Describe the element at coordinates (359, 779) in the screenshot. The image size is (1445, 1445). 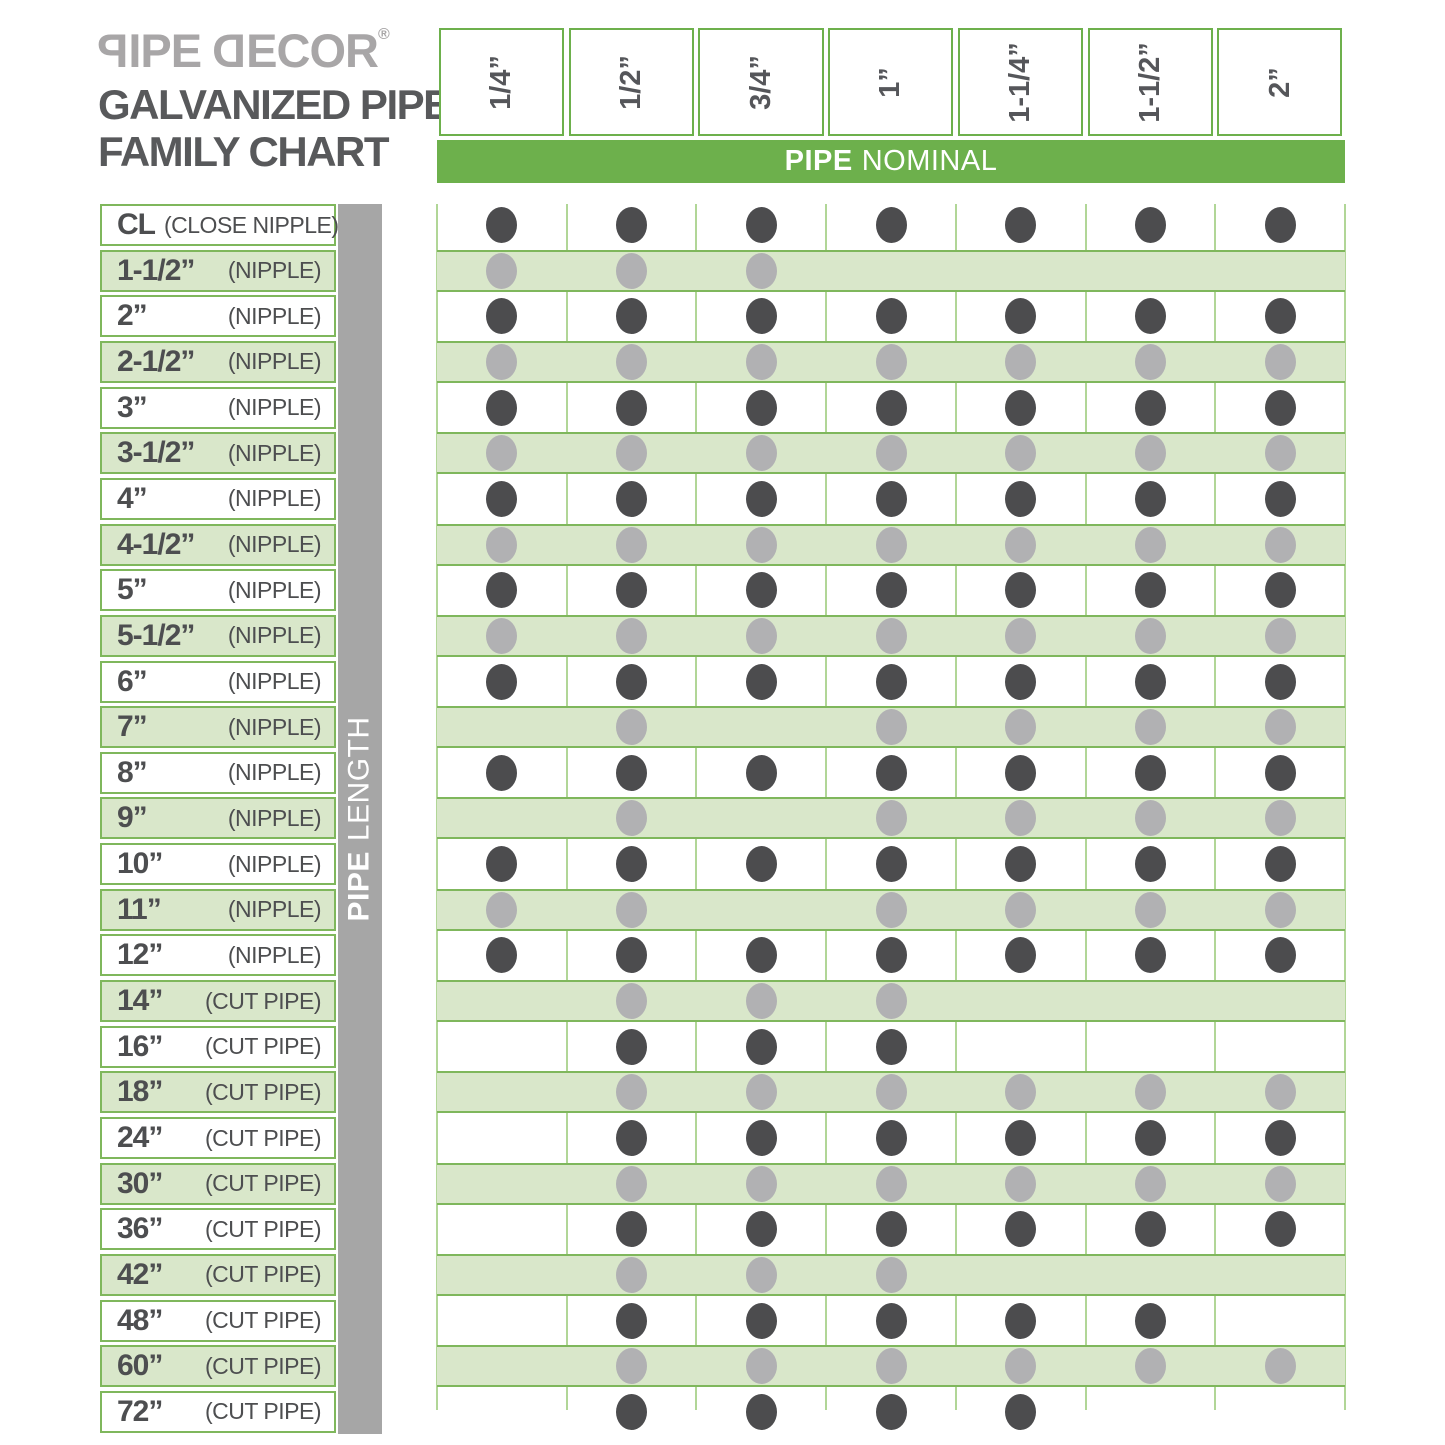
I see `pipe-length-regular: LENGTH` at that location.